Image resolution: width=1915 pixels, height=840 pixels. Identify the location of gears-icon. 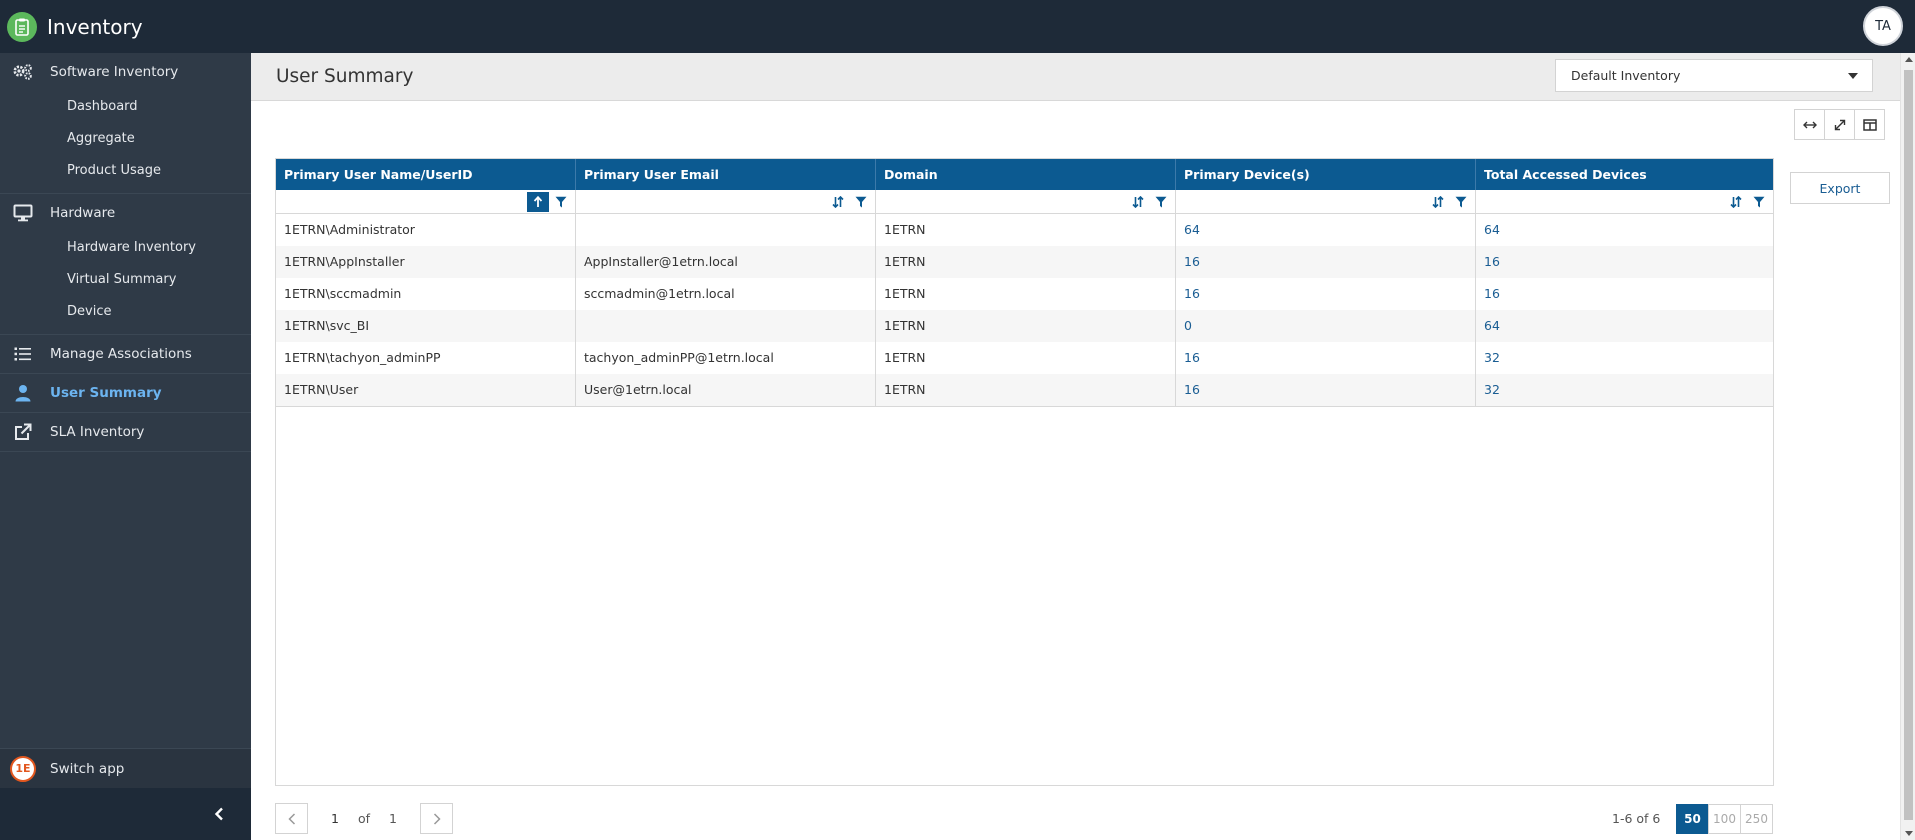
(23, 72).